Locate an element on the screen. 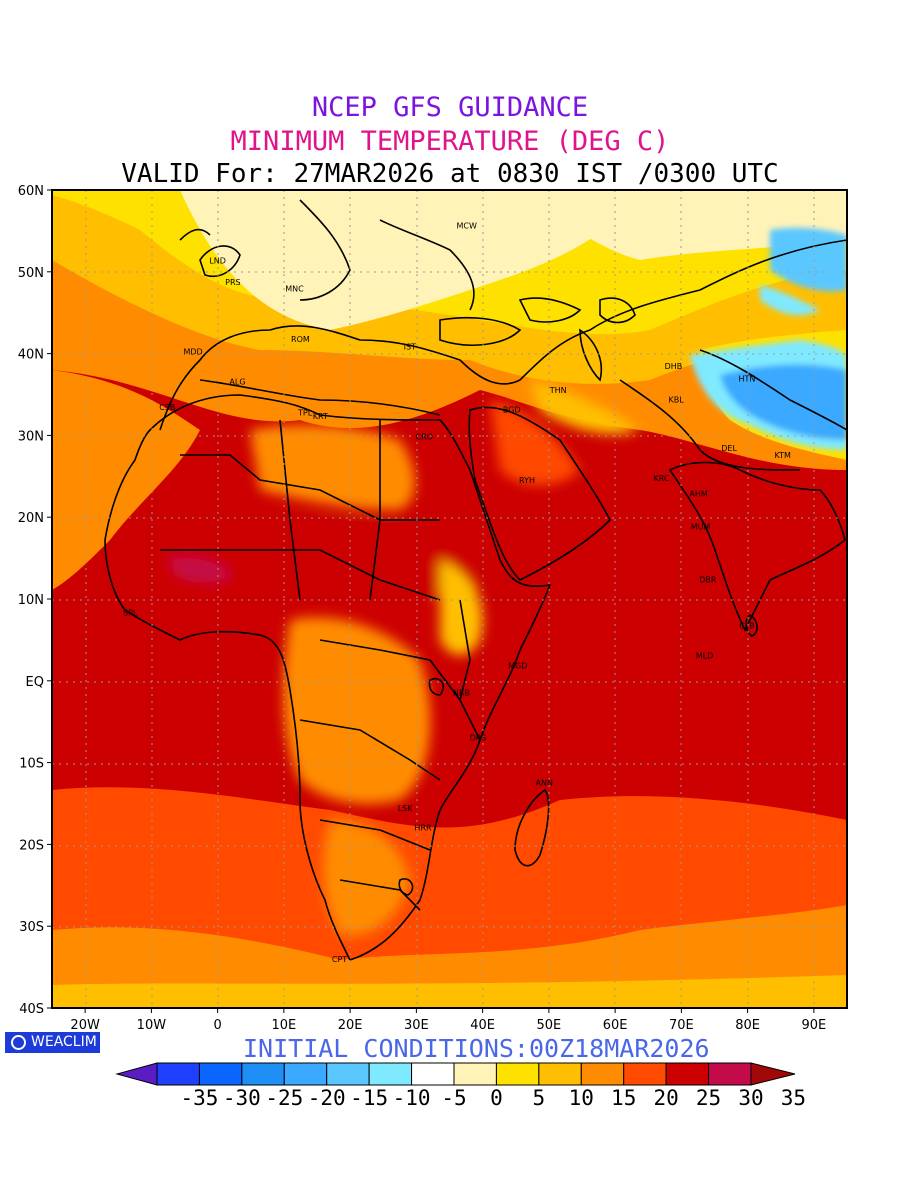  city-label: KRT is located at coordinates (320, 416).